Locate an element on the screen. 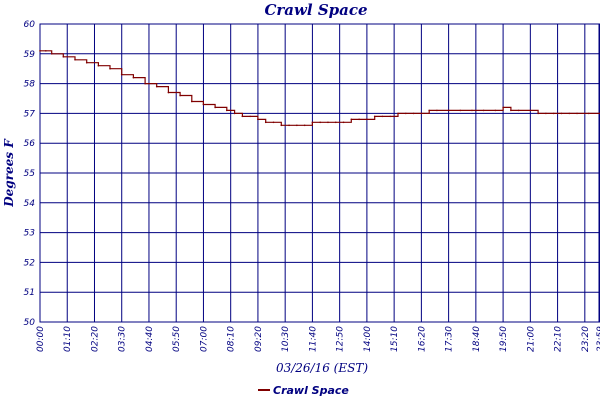 This screenshot has width=600, height=400. x-tick-label: 00:00 is located at coordinates (41, 339).